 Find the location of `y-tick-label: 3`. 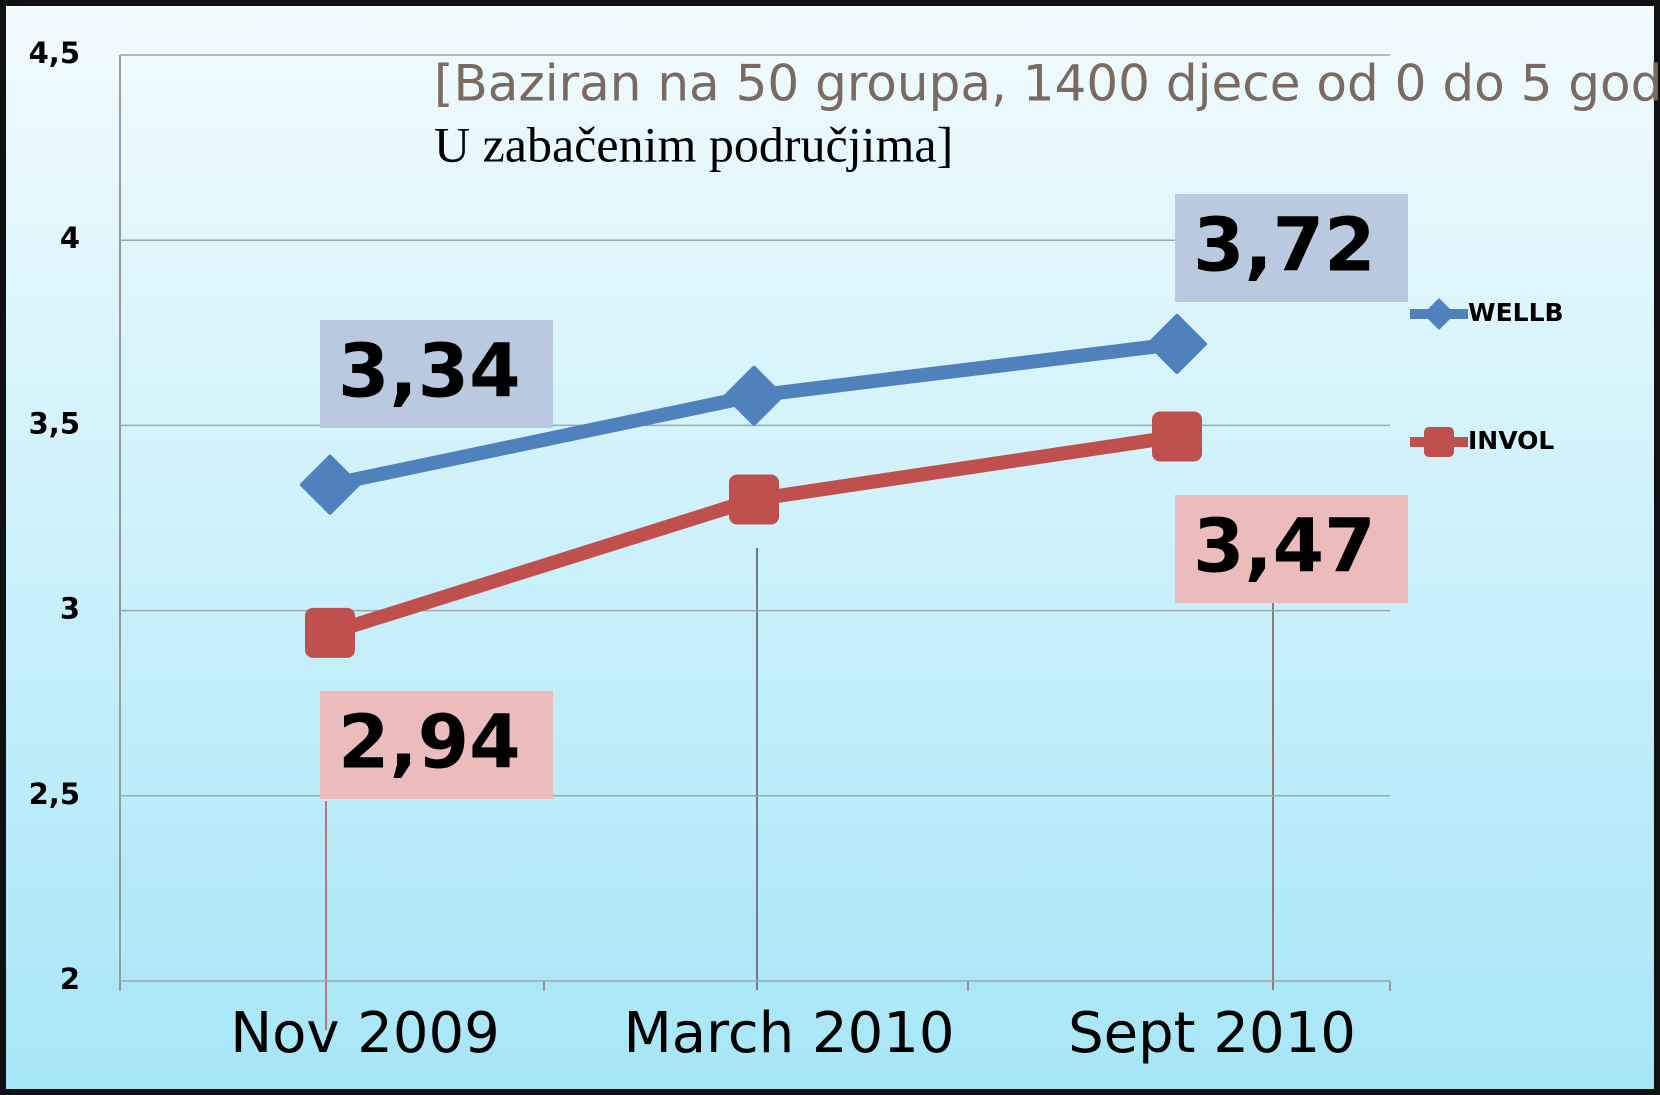

y-tick-label: 3 is located at coordinates (70, 609).